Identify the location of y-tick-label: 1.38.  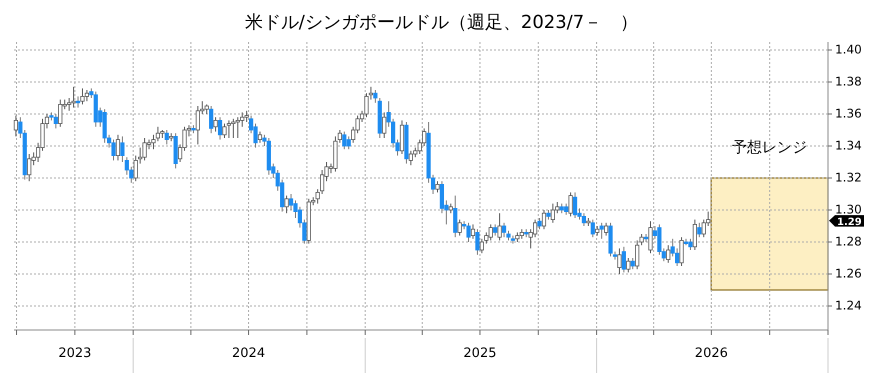
(848, 81).